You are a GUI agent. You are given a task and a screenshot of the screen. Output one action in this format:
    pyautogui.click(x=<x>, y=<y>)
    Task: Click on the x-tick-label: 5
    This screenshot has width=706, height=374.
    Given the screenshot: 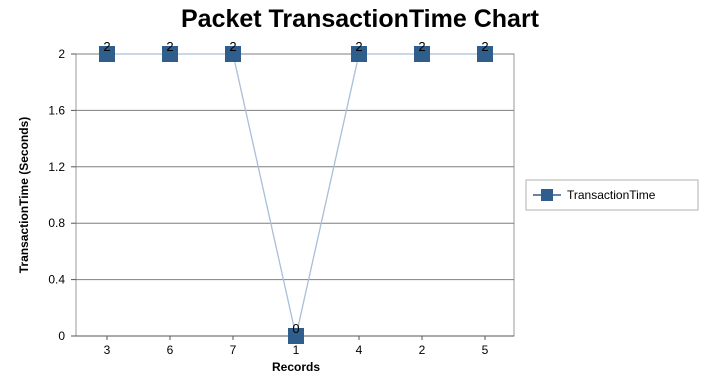 What is the action you would take?
    pyautogui.click(x=485, y=350)
    